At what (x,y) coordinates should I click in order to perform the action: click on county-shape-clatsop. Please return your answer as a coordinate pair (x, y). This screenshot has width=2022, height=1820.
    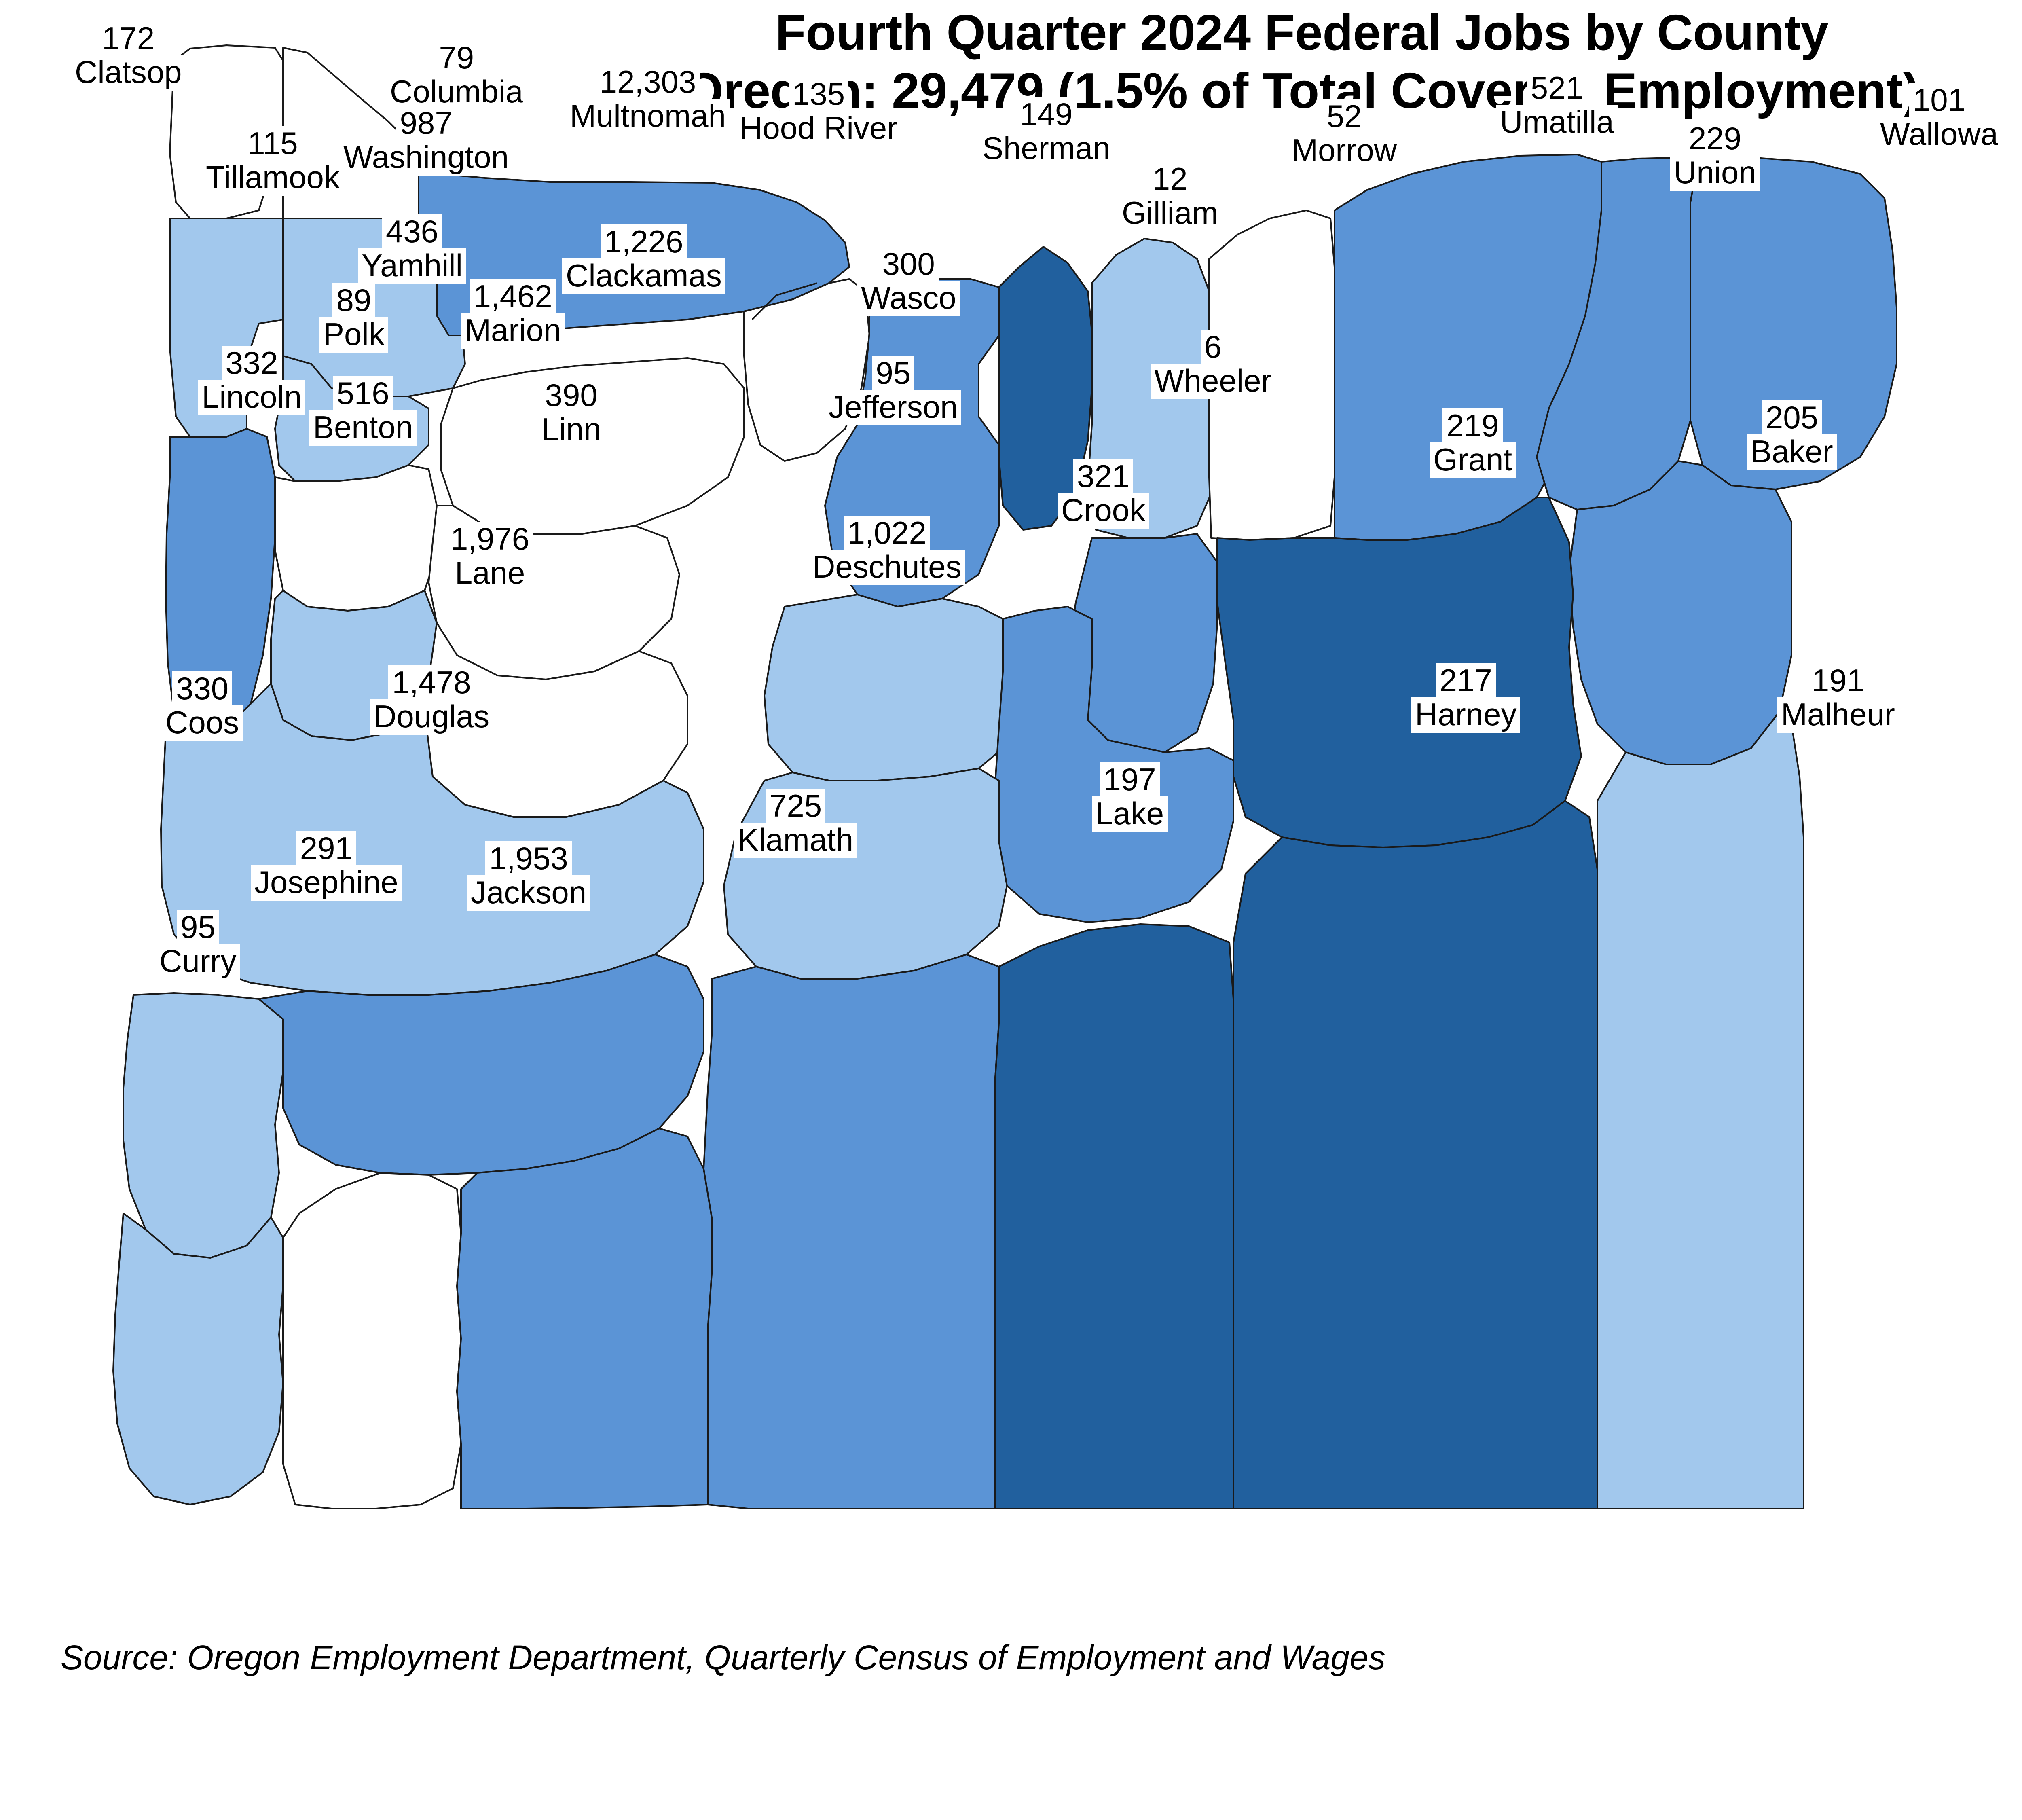
    Looking at the image, I should click on (226, 131).